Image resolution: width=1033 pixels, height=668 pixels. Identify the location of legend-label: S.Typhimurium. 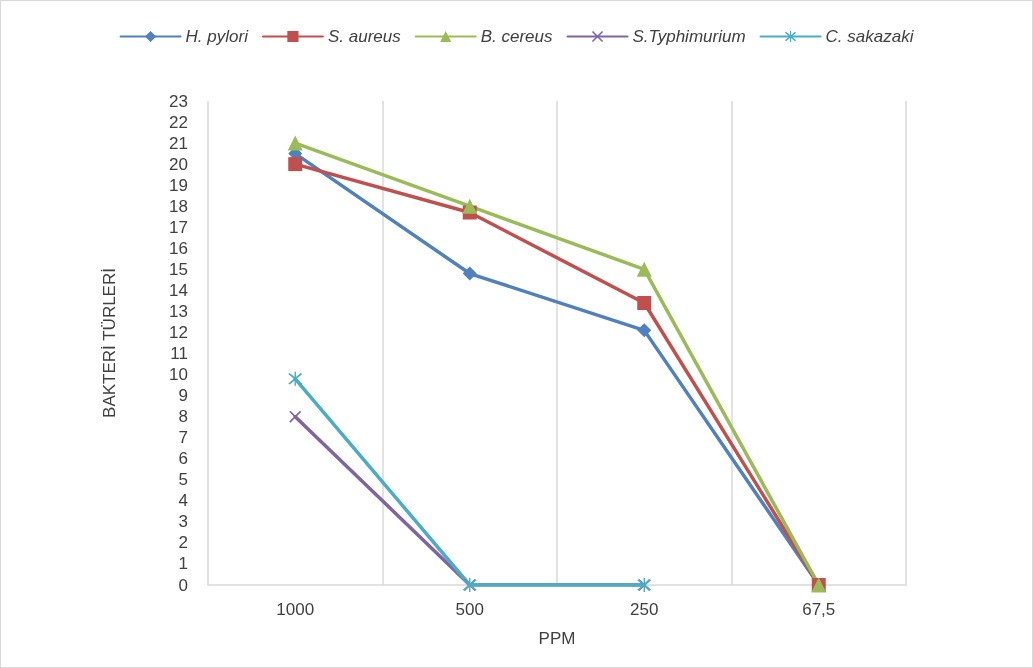
(689, 36).